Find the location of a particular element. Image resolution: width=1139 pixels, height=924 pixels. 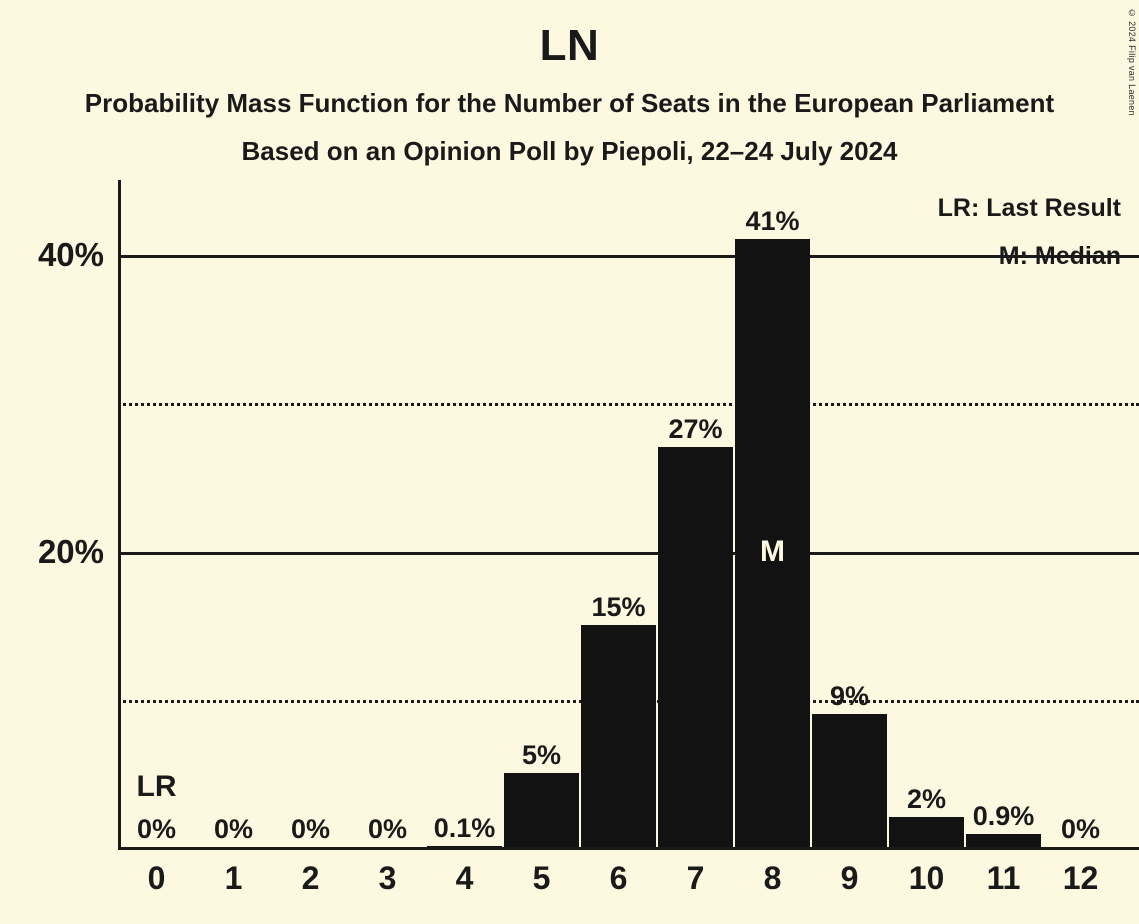

last-result-marker: LR is located at coordinates (156, 786).